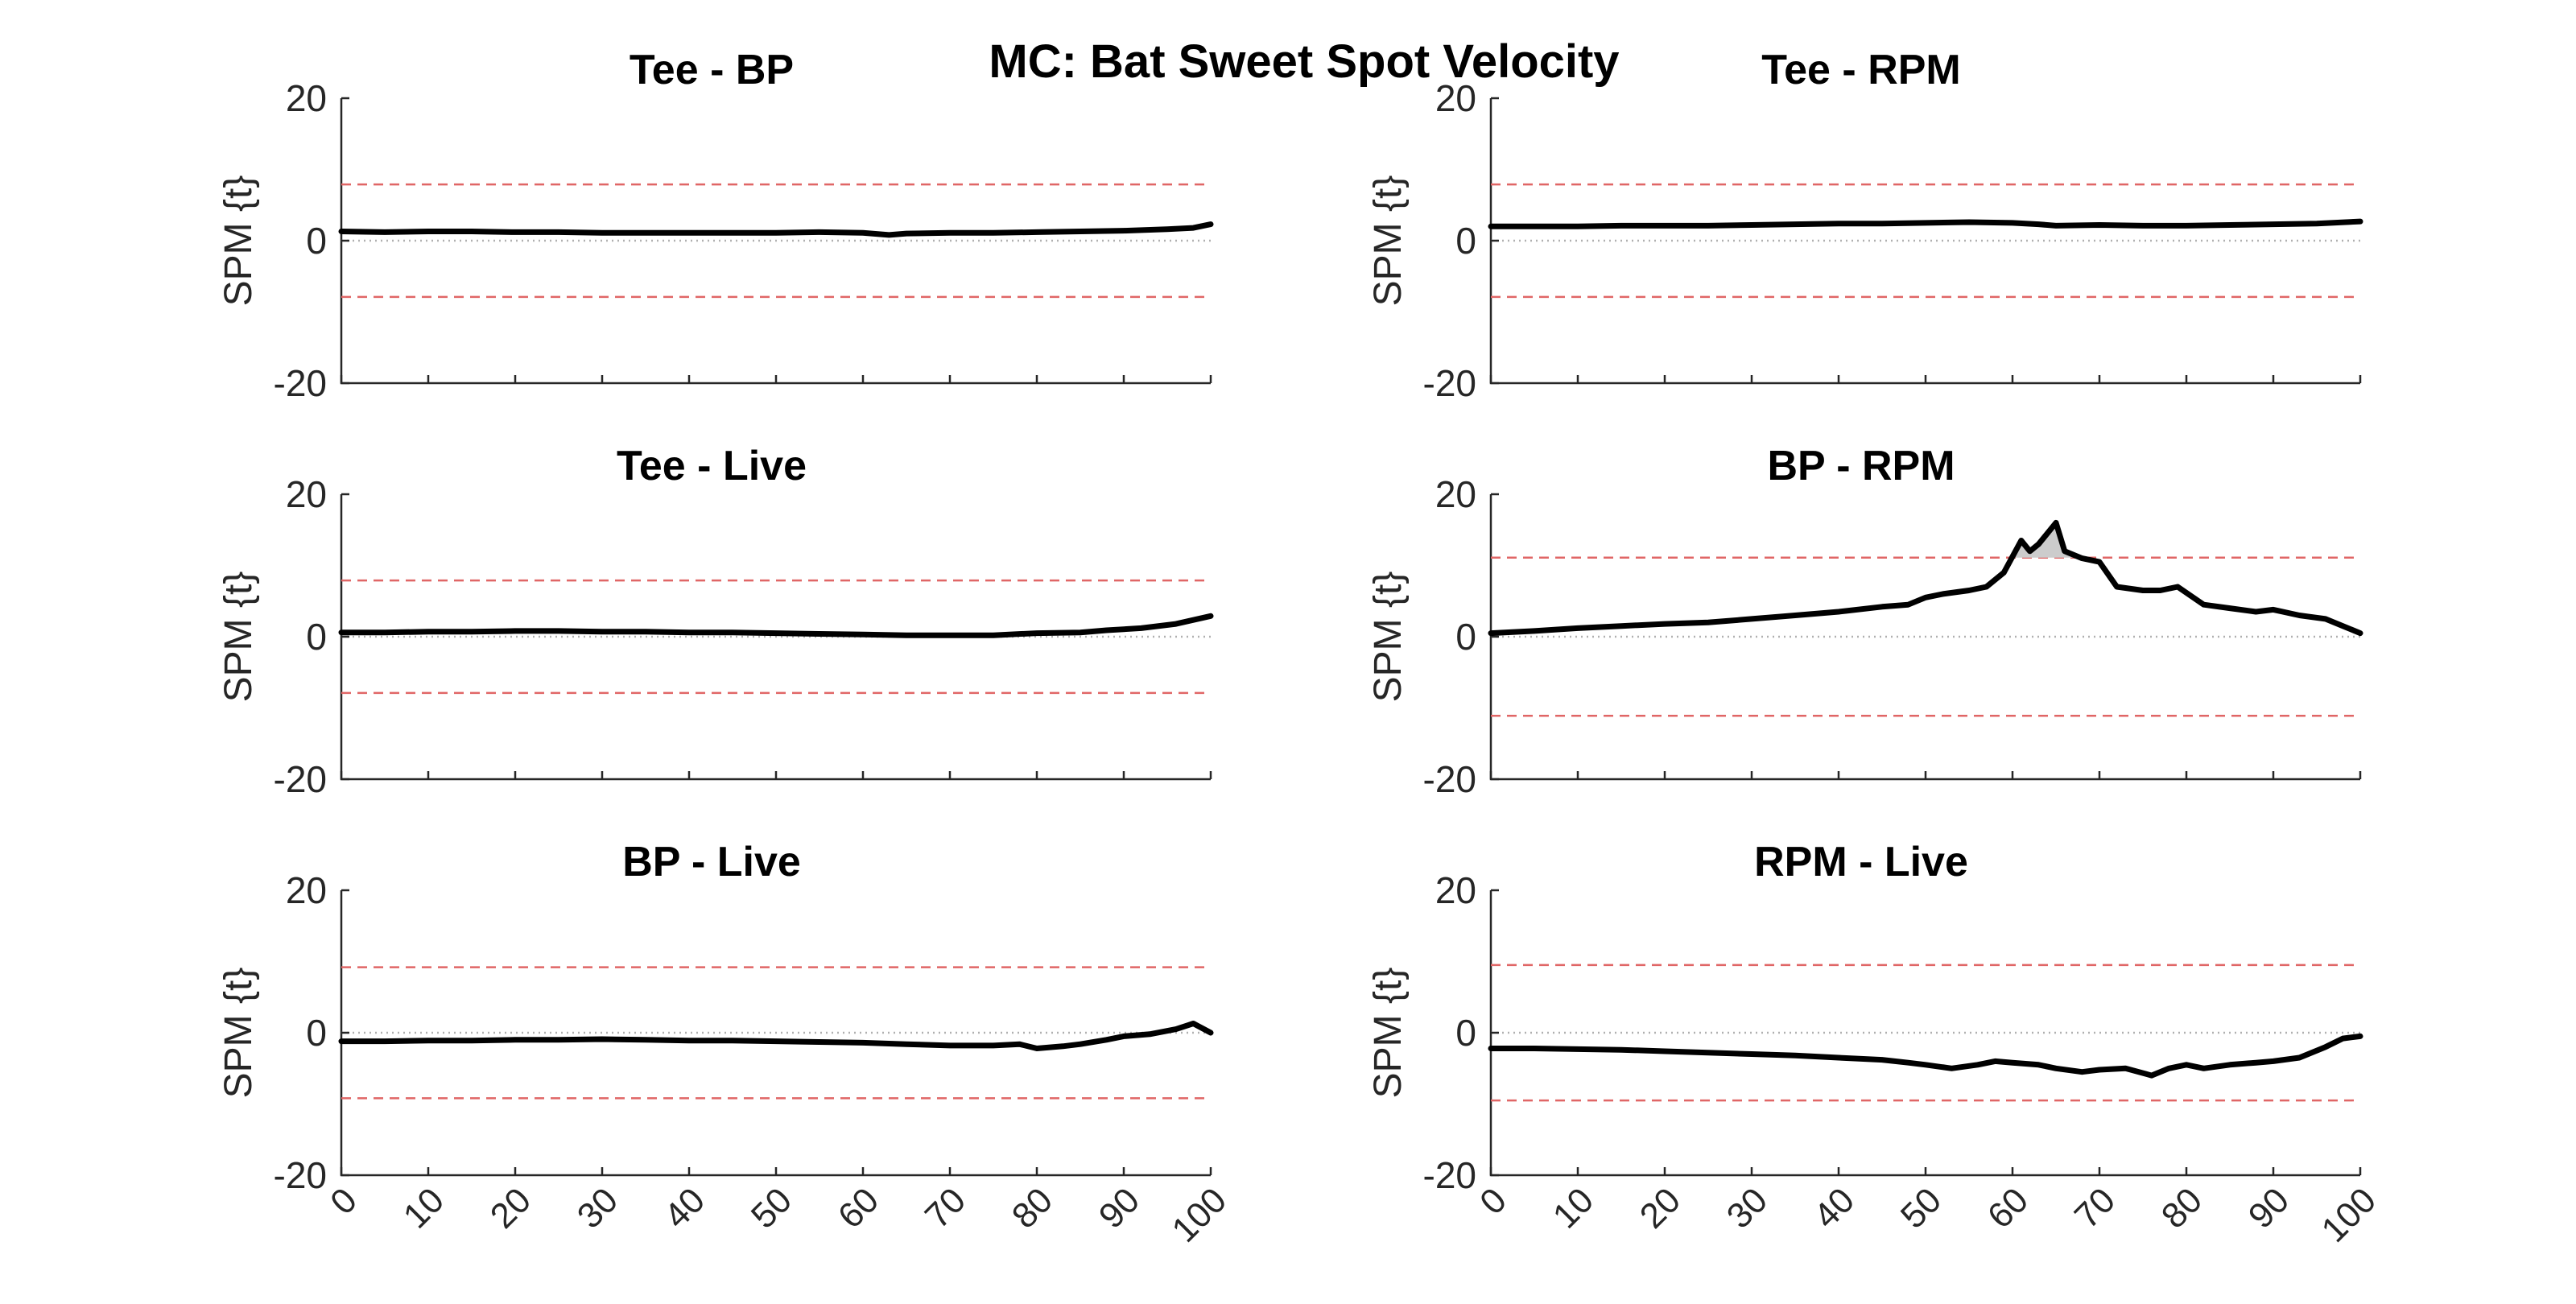 The image size is (2576, 1304). I want to click on panel-1: Tee - BP SPM {t} -20 0 20, so click(715, 225).